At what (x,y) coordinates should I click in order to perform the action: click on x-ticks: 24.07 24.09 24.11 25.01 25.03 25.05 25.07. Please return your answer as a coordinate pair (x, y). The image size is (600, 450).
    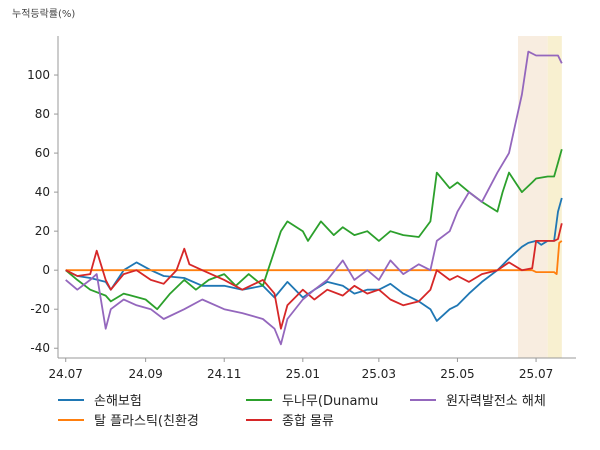
    Looking at the image, I should click on (301, 369).